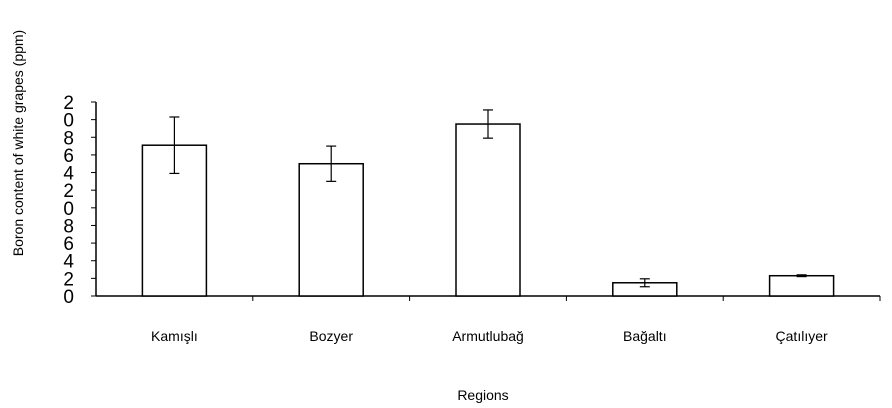 This screenshot has width=892, height=408. Describe the element at coordinates (482, 395) in the screenshot. I see `x-axis-title: Regions` at that location.